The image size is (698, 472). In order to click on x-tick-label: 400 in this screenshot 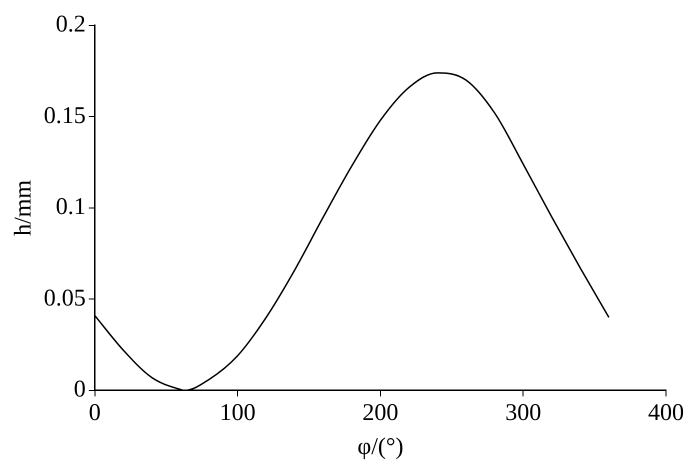, I will do `click(666, 413)`.